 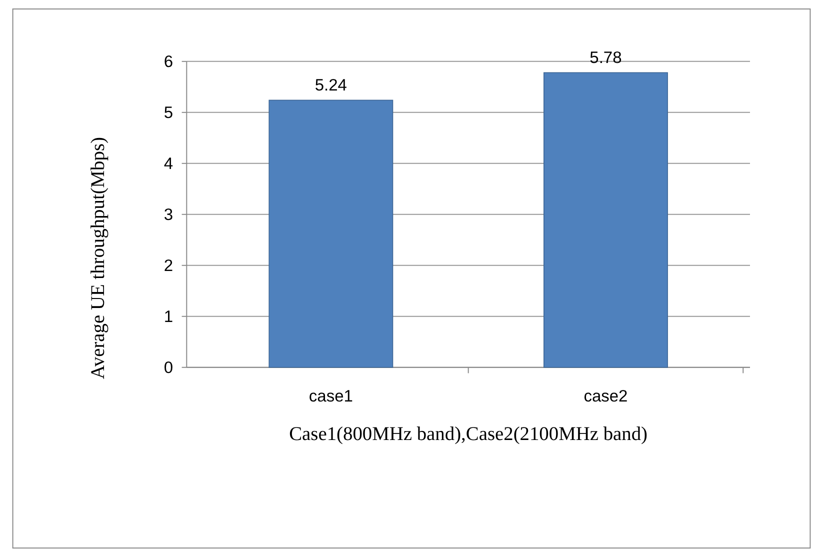 I want to click on y-tick-label: 2, so click(x=169, y=266).